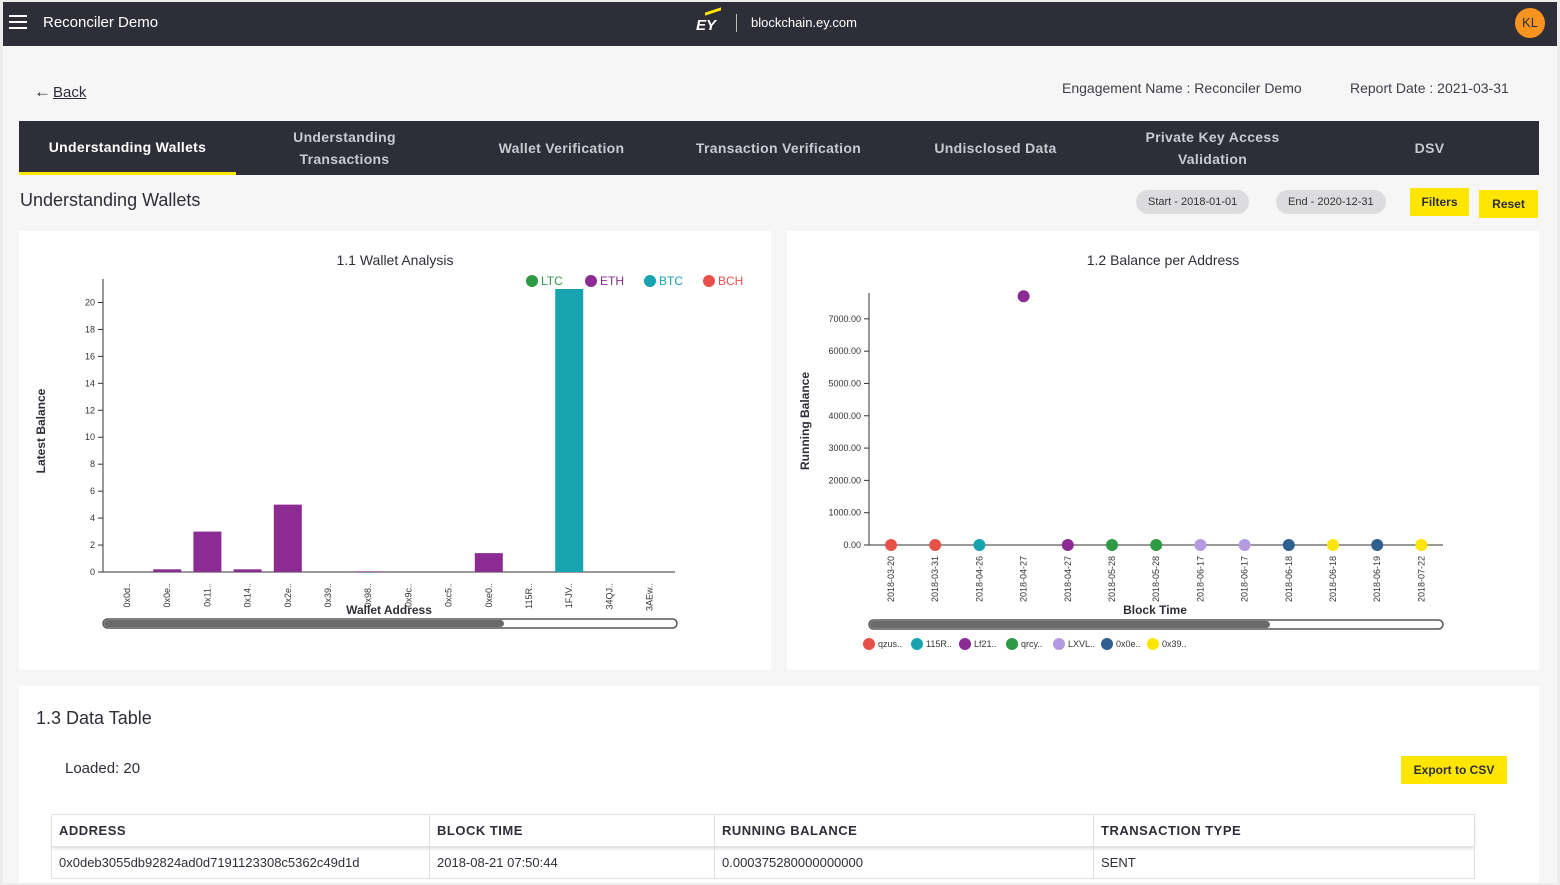 This screenshot has width=1560, height=885. Describe the element at coordinates (207, 551) in the screenshot. I see `bar-0x11` at that location.